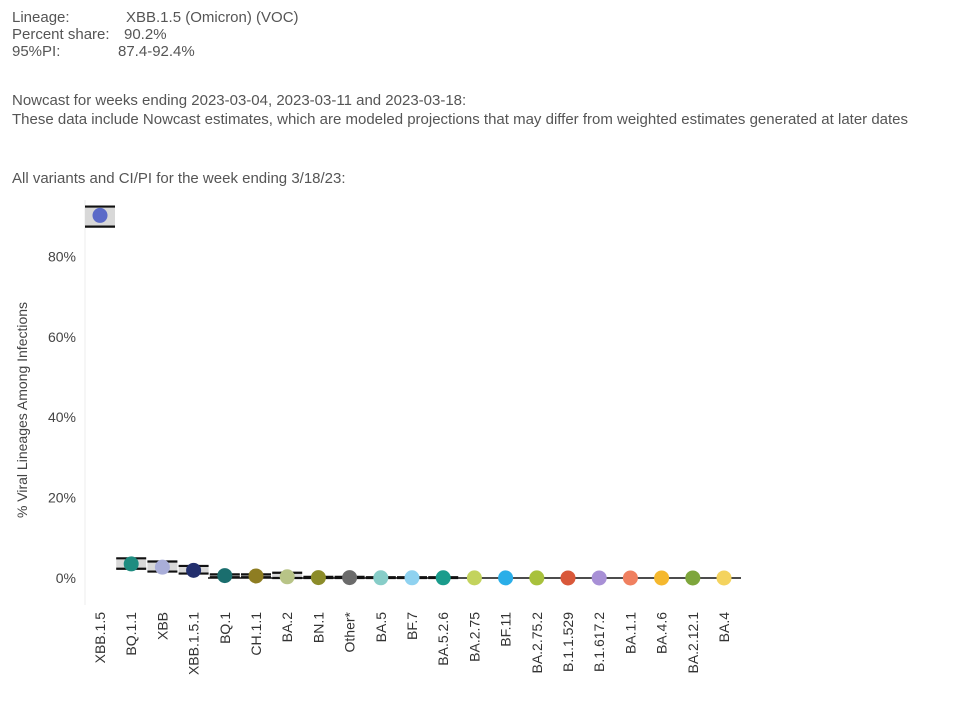 The image size is (955, 706). What do you see at coordinates (61, 34) in the screenshot?
I see `percent-share-label: Percent share:` at bounding box center [61, 34].